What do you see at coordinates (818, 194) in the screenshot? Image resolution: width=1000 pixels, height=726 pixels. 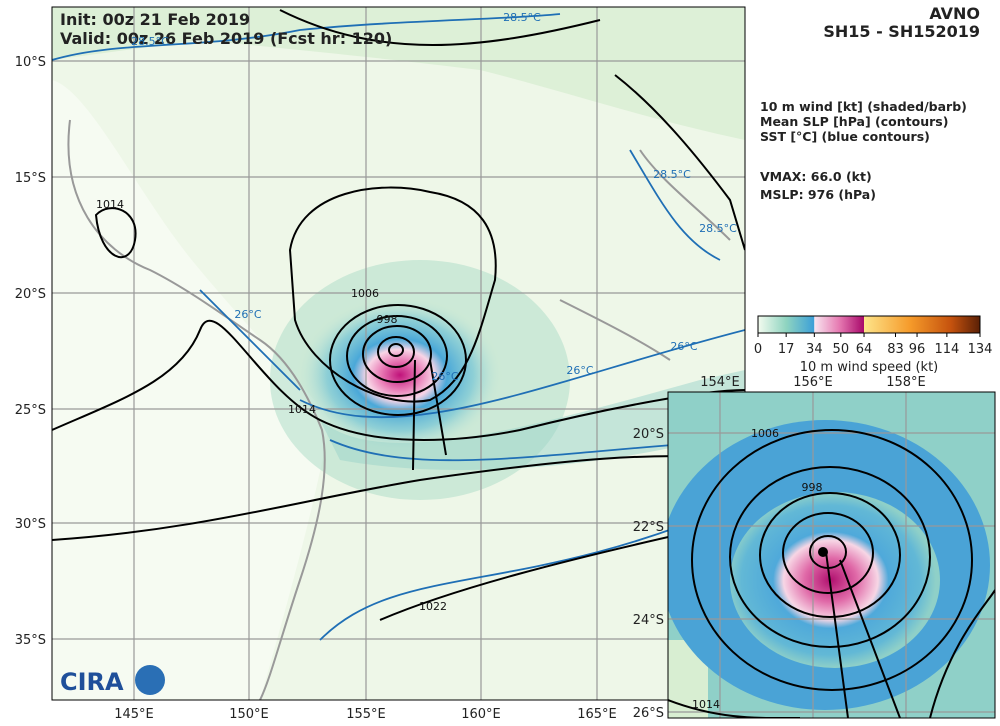 I see `mslp: MSLP: 976 (hPa)` at bounding box center [818, 194].